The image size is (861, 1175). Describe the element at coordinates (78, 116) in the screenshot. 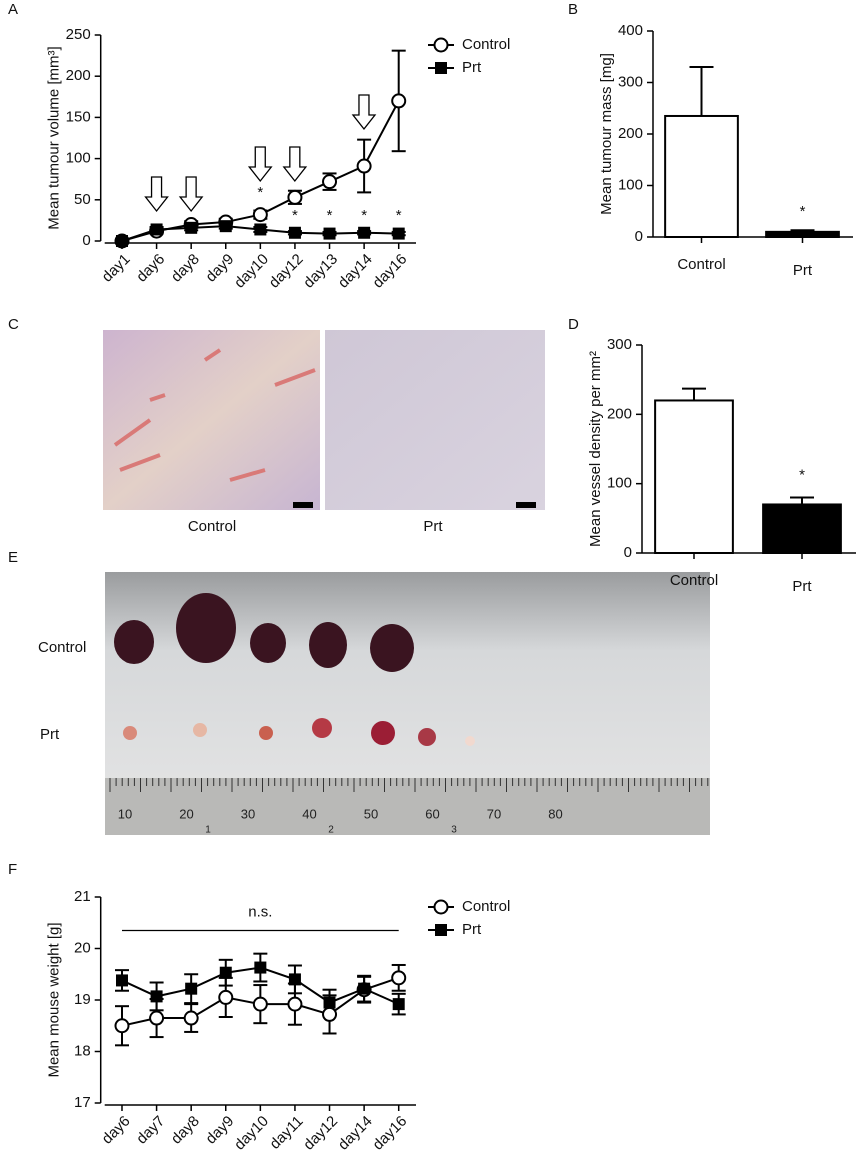

I see `y-tick-label: 150` at that location.